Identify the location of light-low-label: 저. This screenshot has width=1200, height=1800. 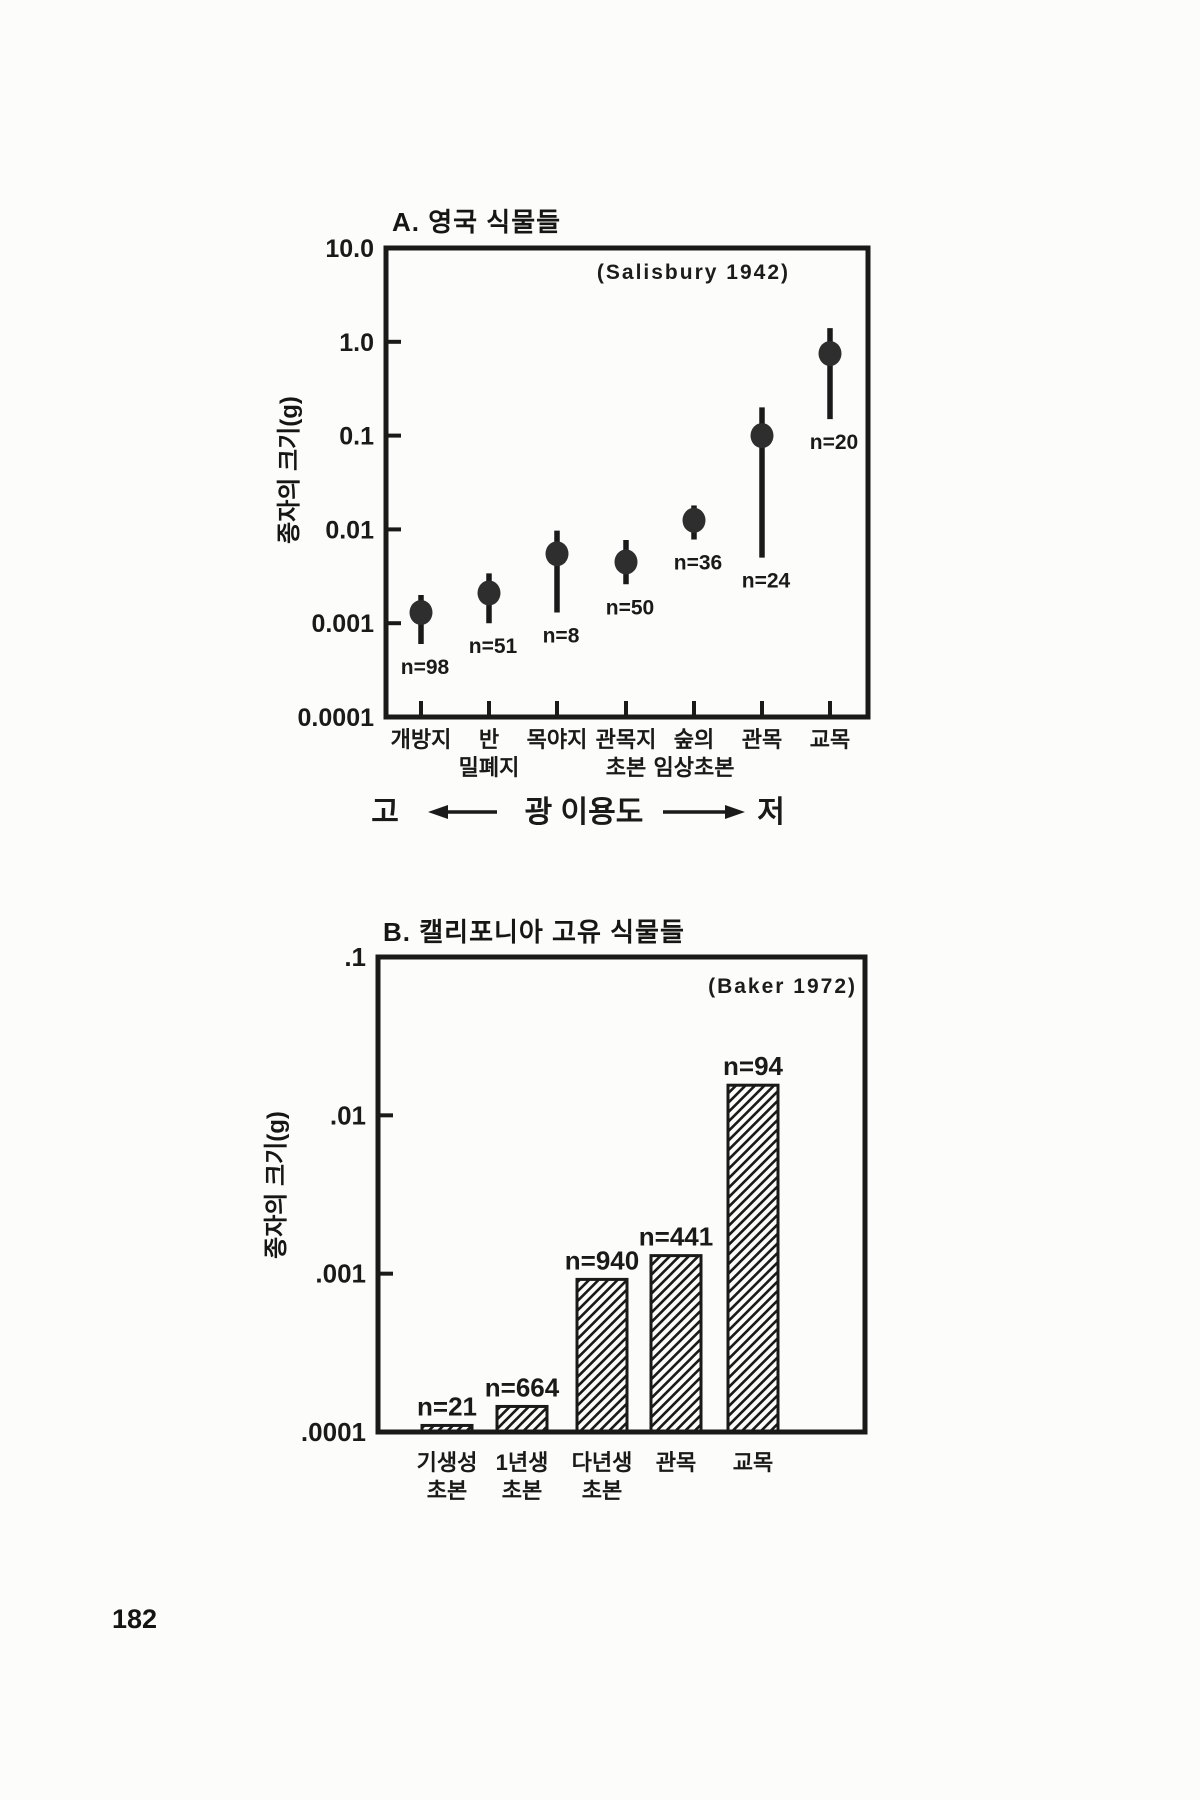
(771, 812).